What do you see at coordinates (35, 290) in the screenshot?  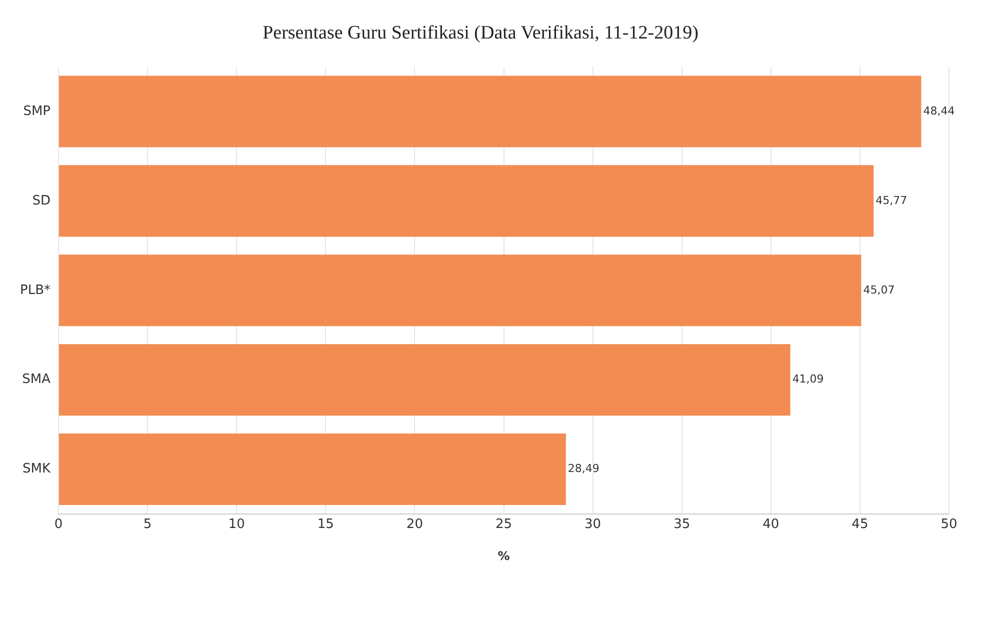 I see `y-tick-label: PLB*` at bounding box center [35, 290].